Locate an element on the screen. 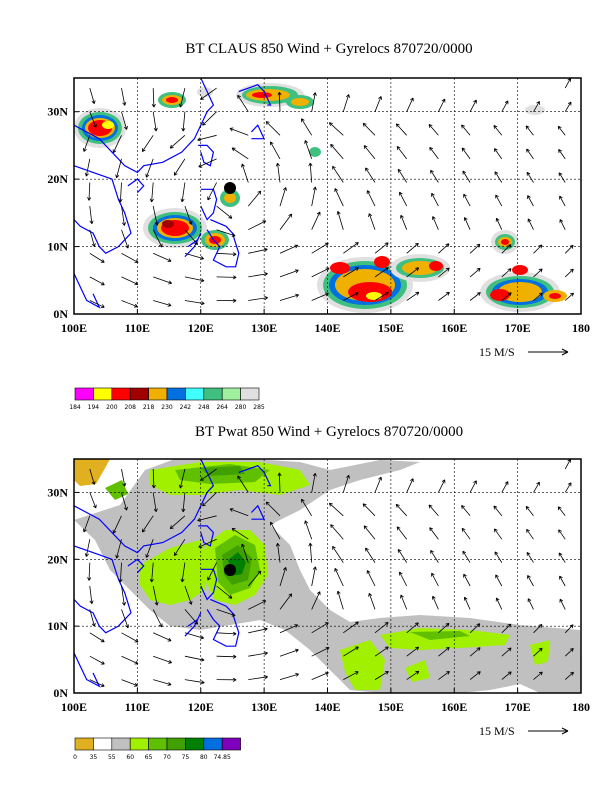  panel-title: BT CLAUS 850 Wind + Gyrelocs 870720/0000 is located at coordinates (328, 49).